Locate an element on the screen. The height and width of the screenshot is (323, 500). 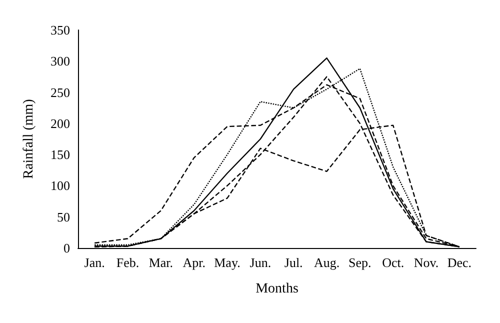
y-tick-label: 250 is located at coordinates (60, 92).